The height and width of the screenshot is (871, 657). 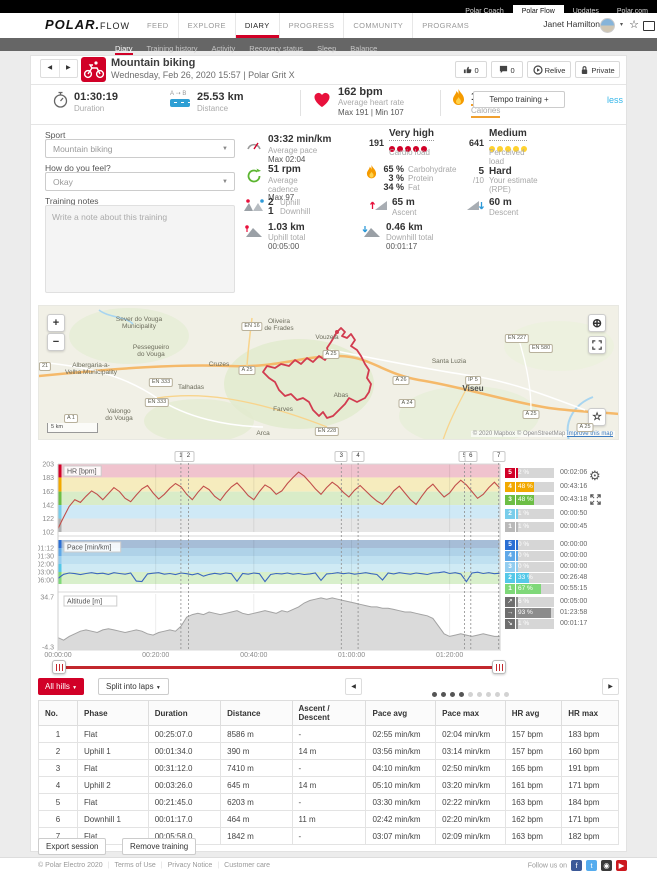 I want to click on time-range-slider, so click(x=279, y=667).